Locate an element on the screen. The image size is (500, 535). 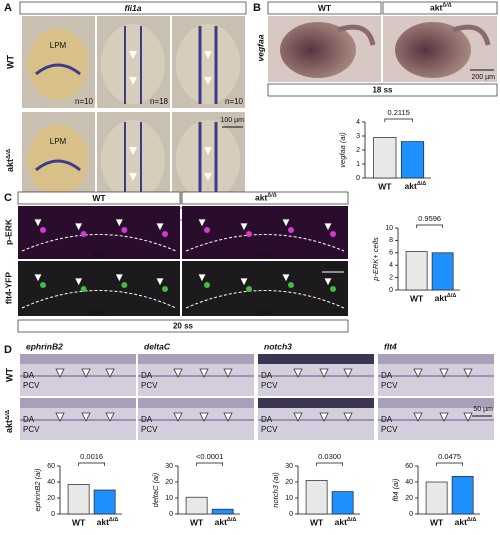
p-value: 0.2115 is located at coordinates (398, 112).